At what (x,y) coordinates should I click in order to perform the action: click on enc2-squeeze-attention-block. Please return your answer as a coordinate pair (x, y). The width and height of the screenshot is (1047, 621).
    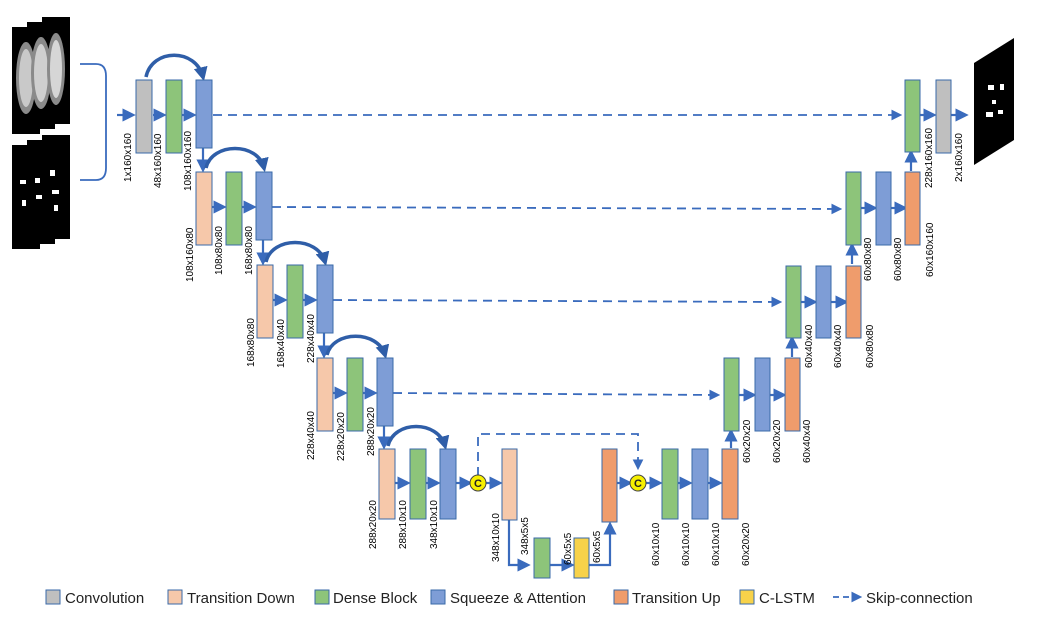
    Looking at the image, I should click on (264, 206).